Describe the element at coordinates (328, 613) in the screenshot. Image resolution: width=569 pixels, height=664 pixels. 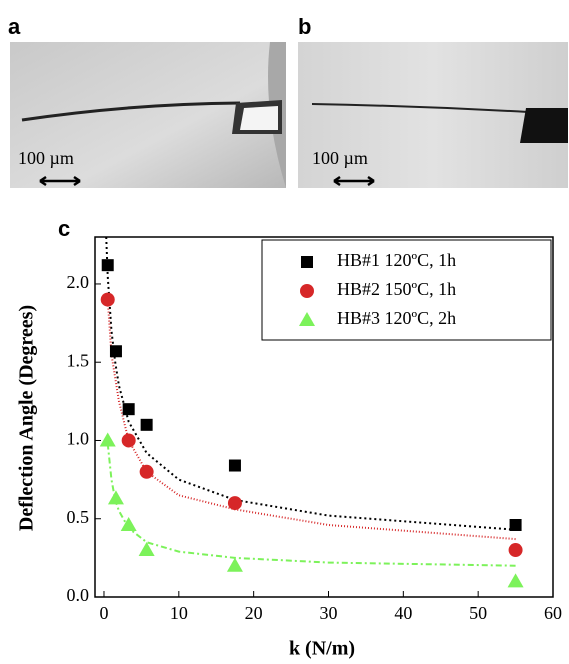
I see `x-tick-label: 30` at that location.